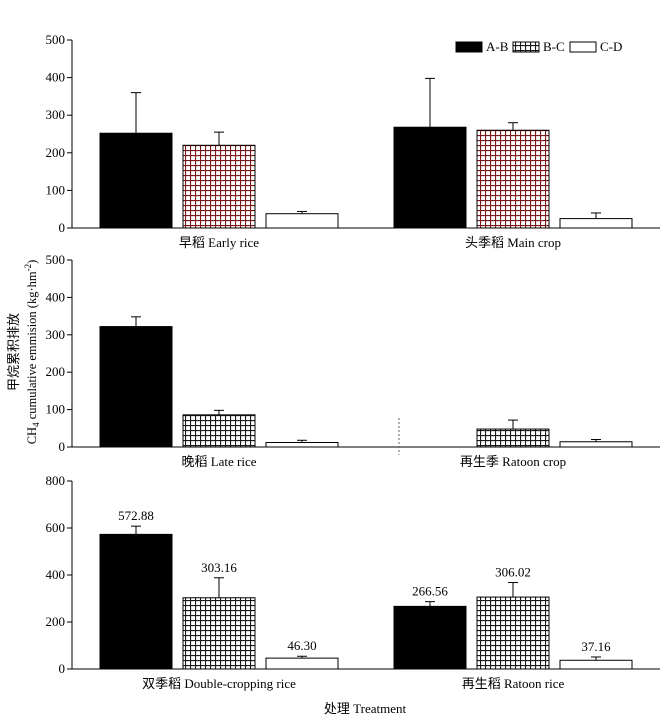 This screenshot has width=665, height=724. Describe the element at coordinates (219, 683) in the screenshot. I see `group-label: 双季稻 Double-cropping rice` at that location.